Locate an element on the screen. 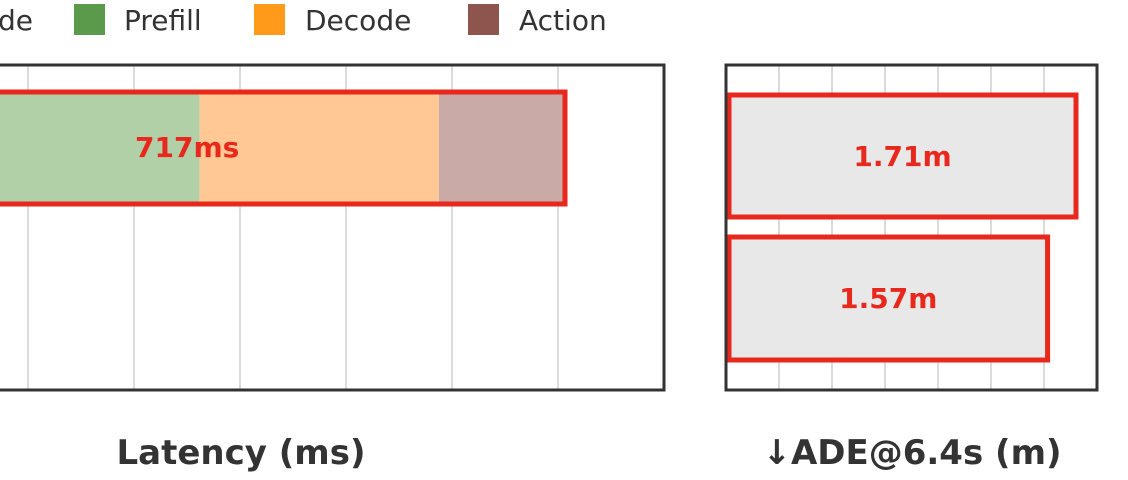 Image resolution: width=1128 pixels, height=480 pixels. latency-segment-action is located at coordinates (501, 148).